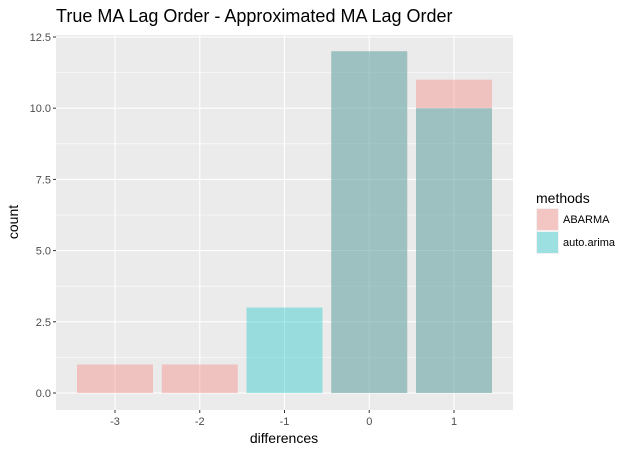  What do you see at coordinates (43, 394) in the screenshot?
I see `y-tick-label: 0.0` at bounding box center [43, 394].